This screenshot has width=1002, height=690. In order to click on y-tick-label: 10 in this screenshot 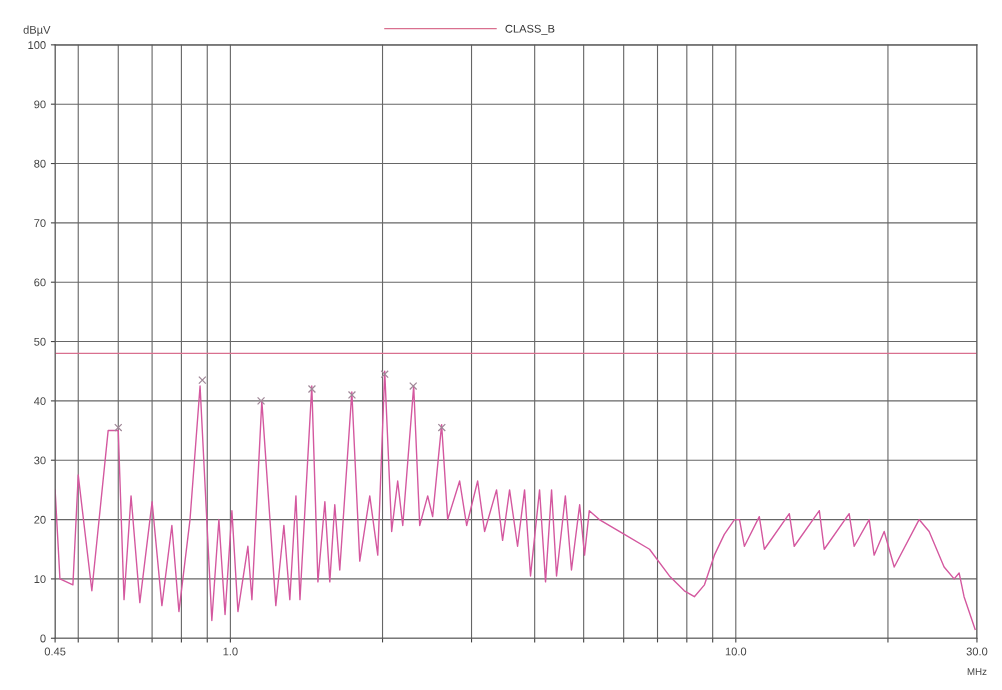, I will do `click(40, 579)`.